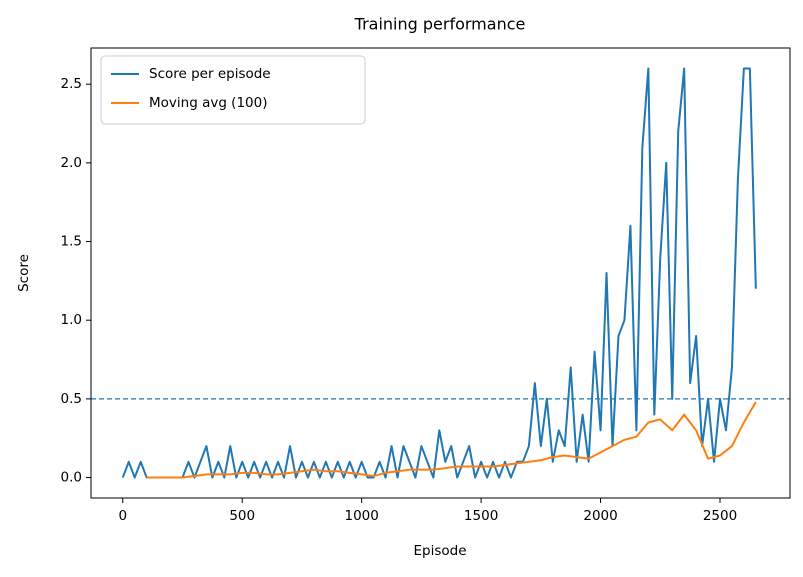 This screenshot has height=577, width=803. I want to click on y-tick-label: 0.5, so click(71, 399).